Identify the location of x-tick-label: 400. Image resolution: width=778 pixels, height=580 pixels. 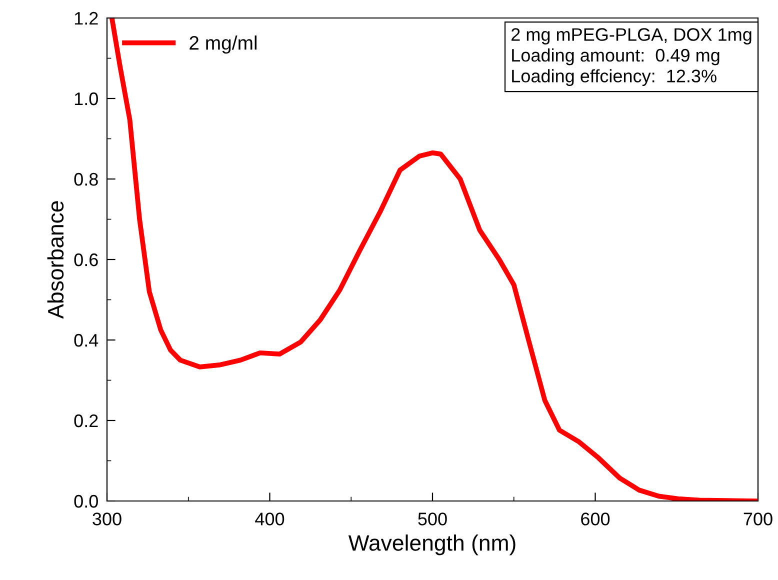
(269, 519).